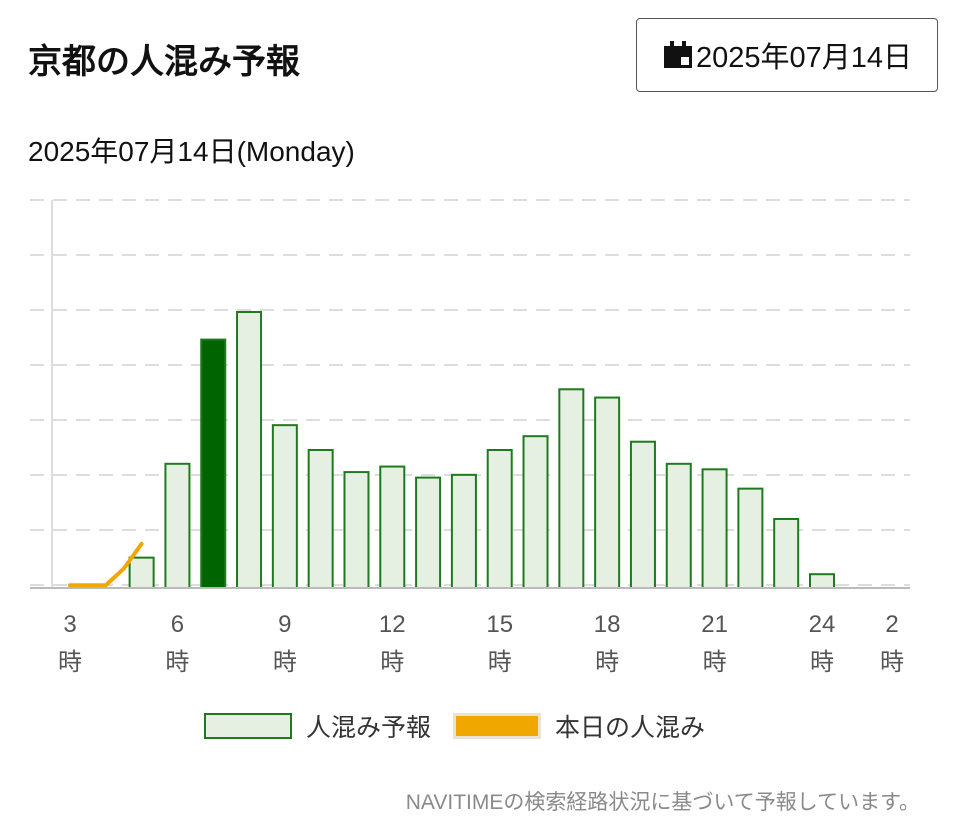 This screenshot has width=960, height=816. What do you see at coordinates (177, 624) in the screenshot?
I see `x-tick-label: 6` at bounding box center [177, 624].